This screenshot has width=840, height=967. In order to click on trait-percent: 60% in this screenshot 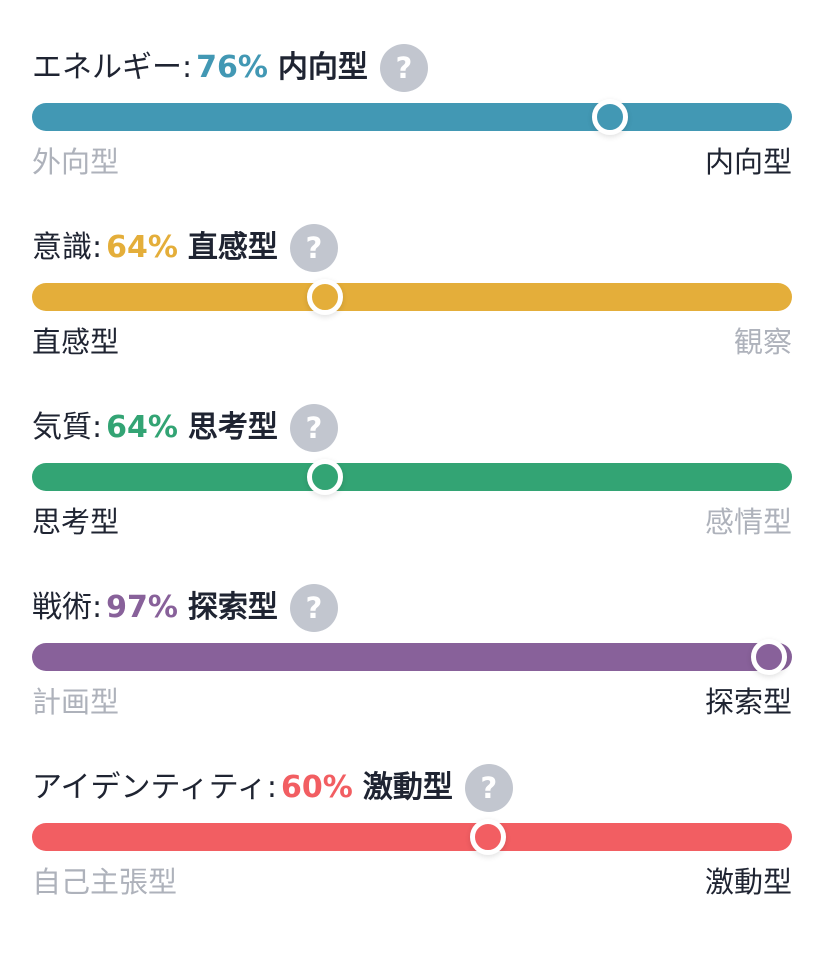, I will do `click(317, 787)`.